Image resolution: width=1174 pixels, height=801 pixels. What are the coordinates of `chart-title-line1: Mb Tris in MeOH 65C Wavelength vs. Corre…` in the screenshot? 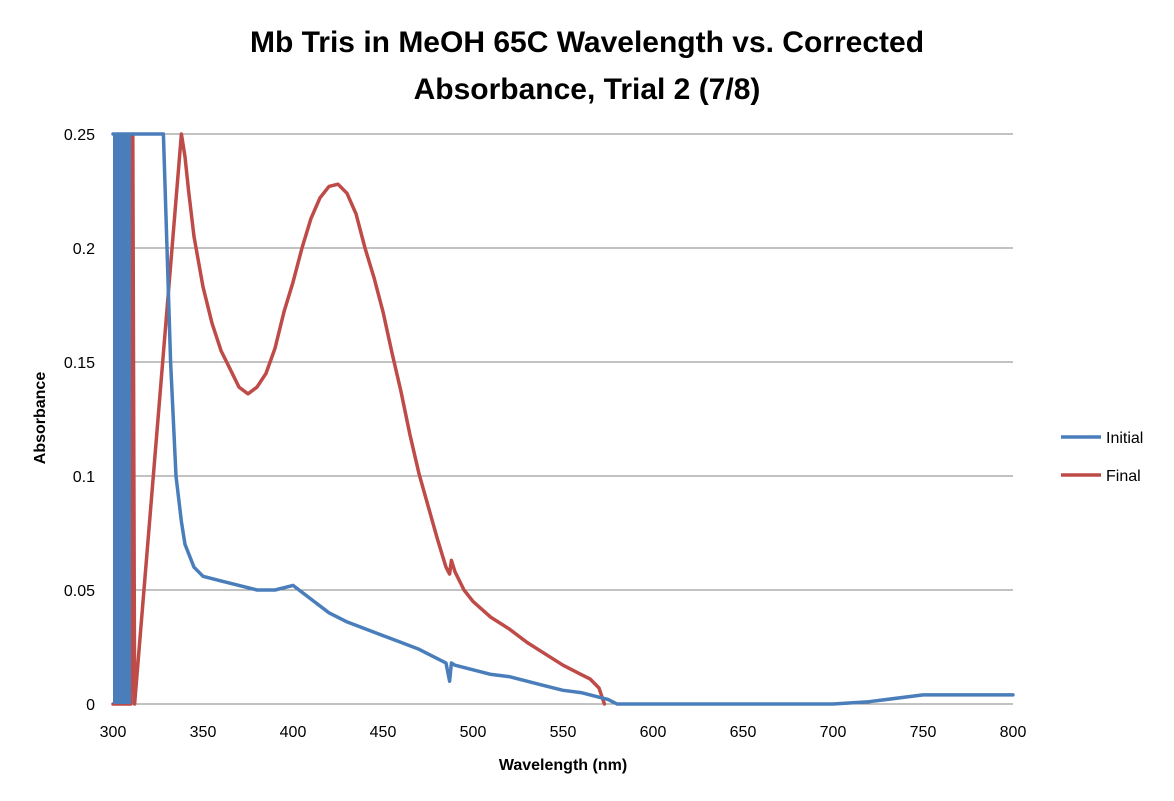 It's located at (587, 42).